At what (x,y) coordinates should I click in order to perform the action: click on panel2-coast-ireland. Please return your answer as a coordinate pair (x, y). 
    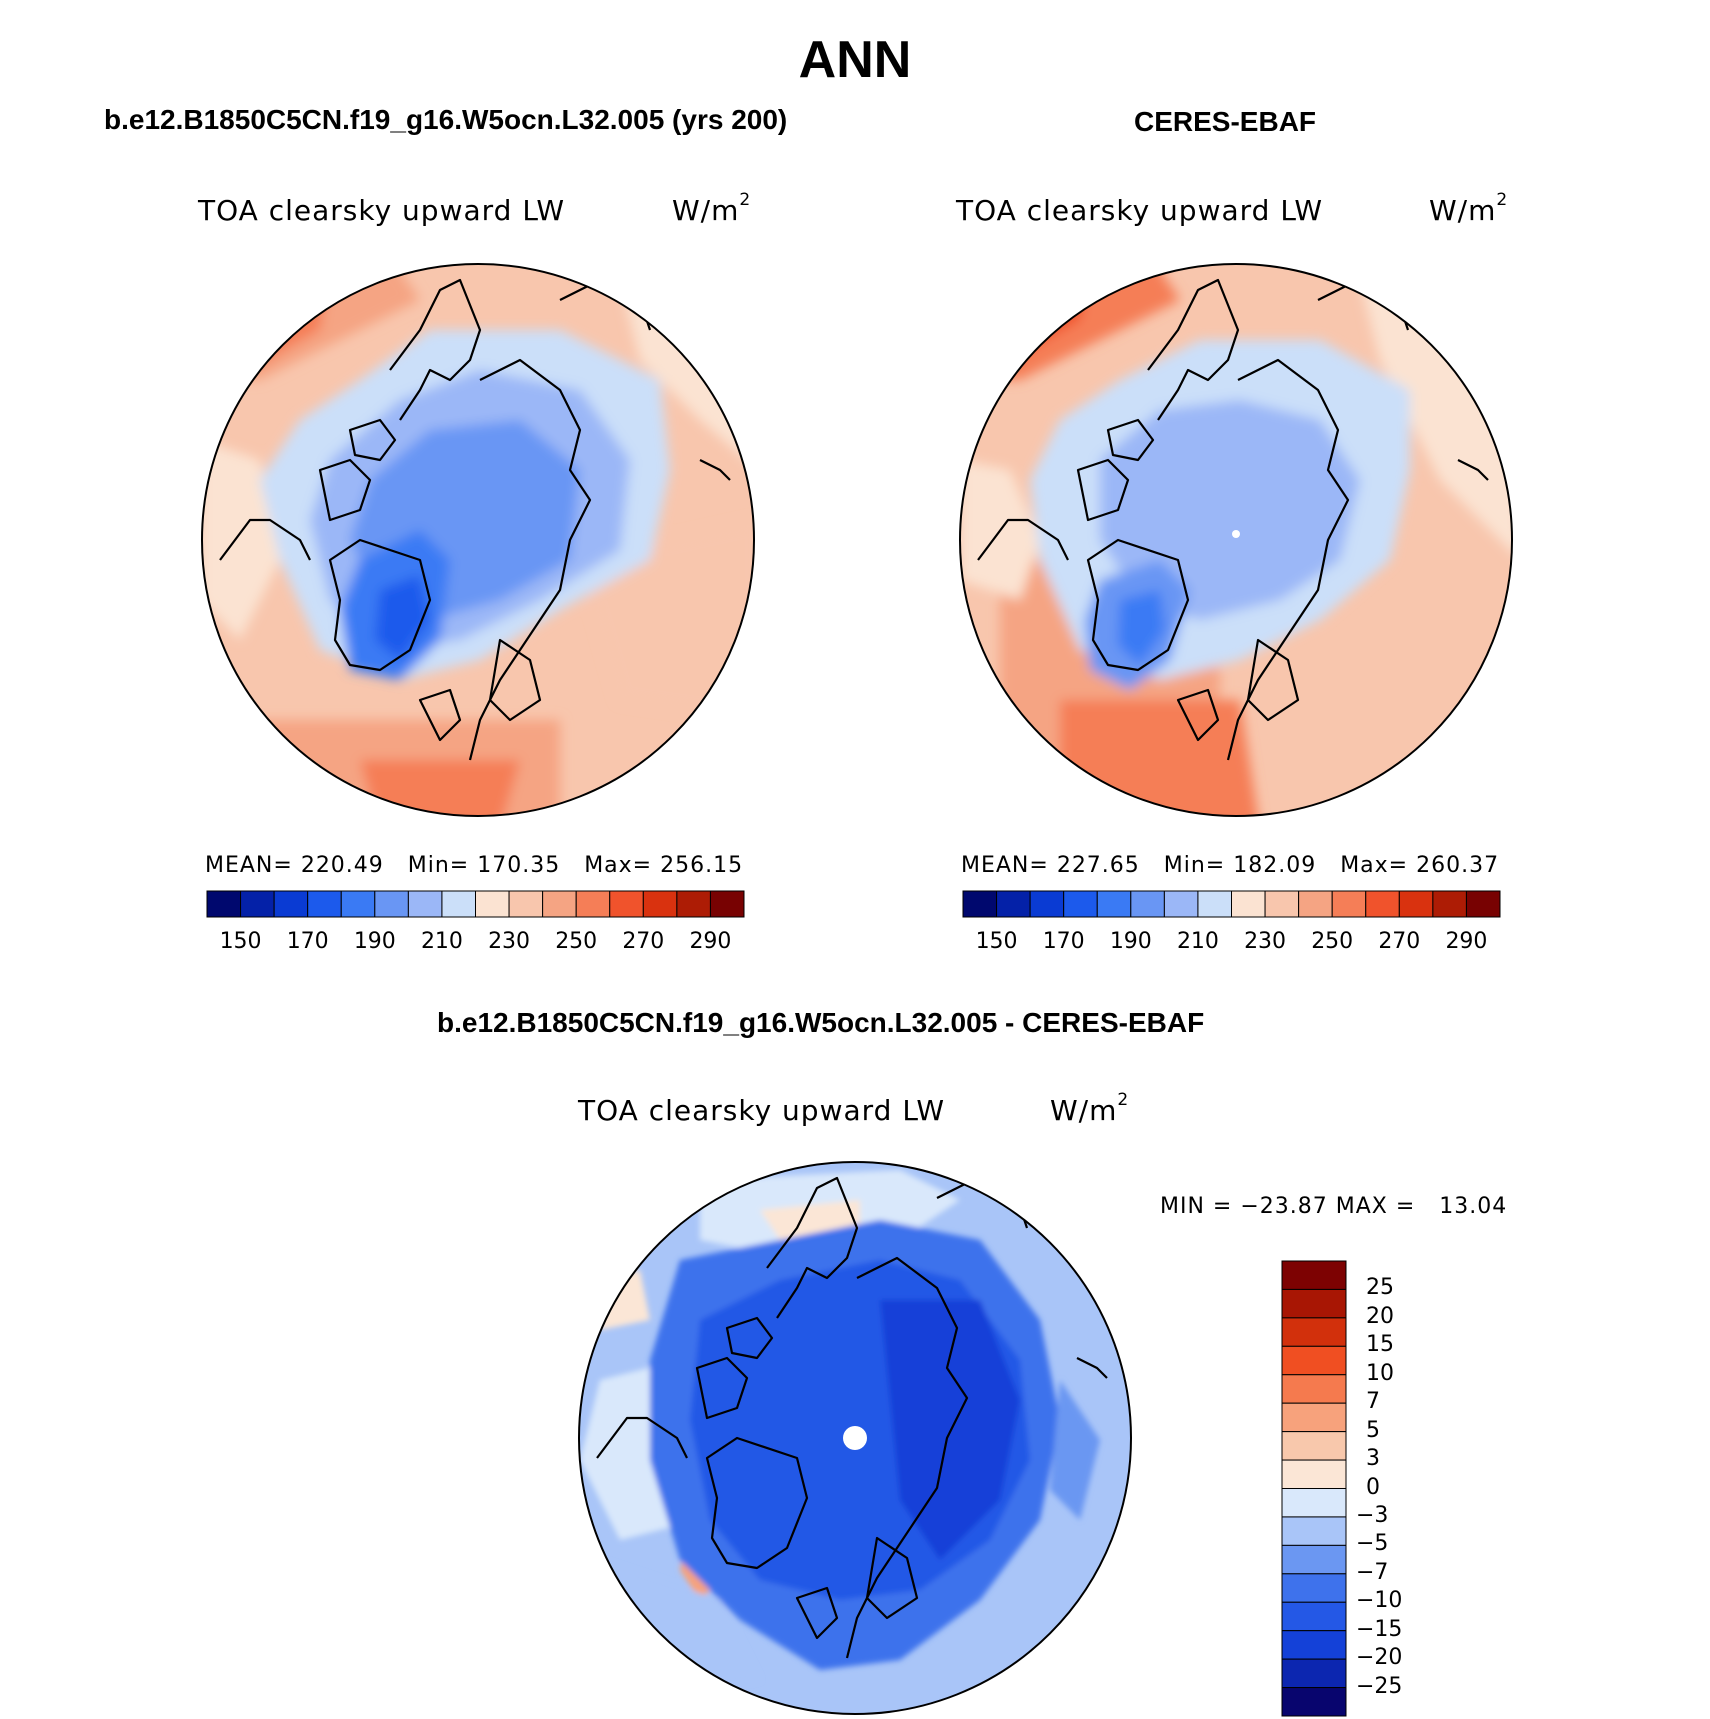
    Looking at the image, I should click on (1198, 715).